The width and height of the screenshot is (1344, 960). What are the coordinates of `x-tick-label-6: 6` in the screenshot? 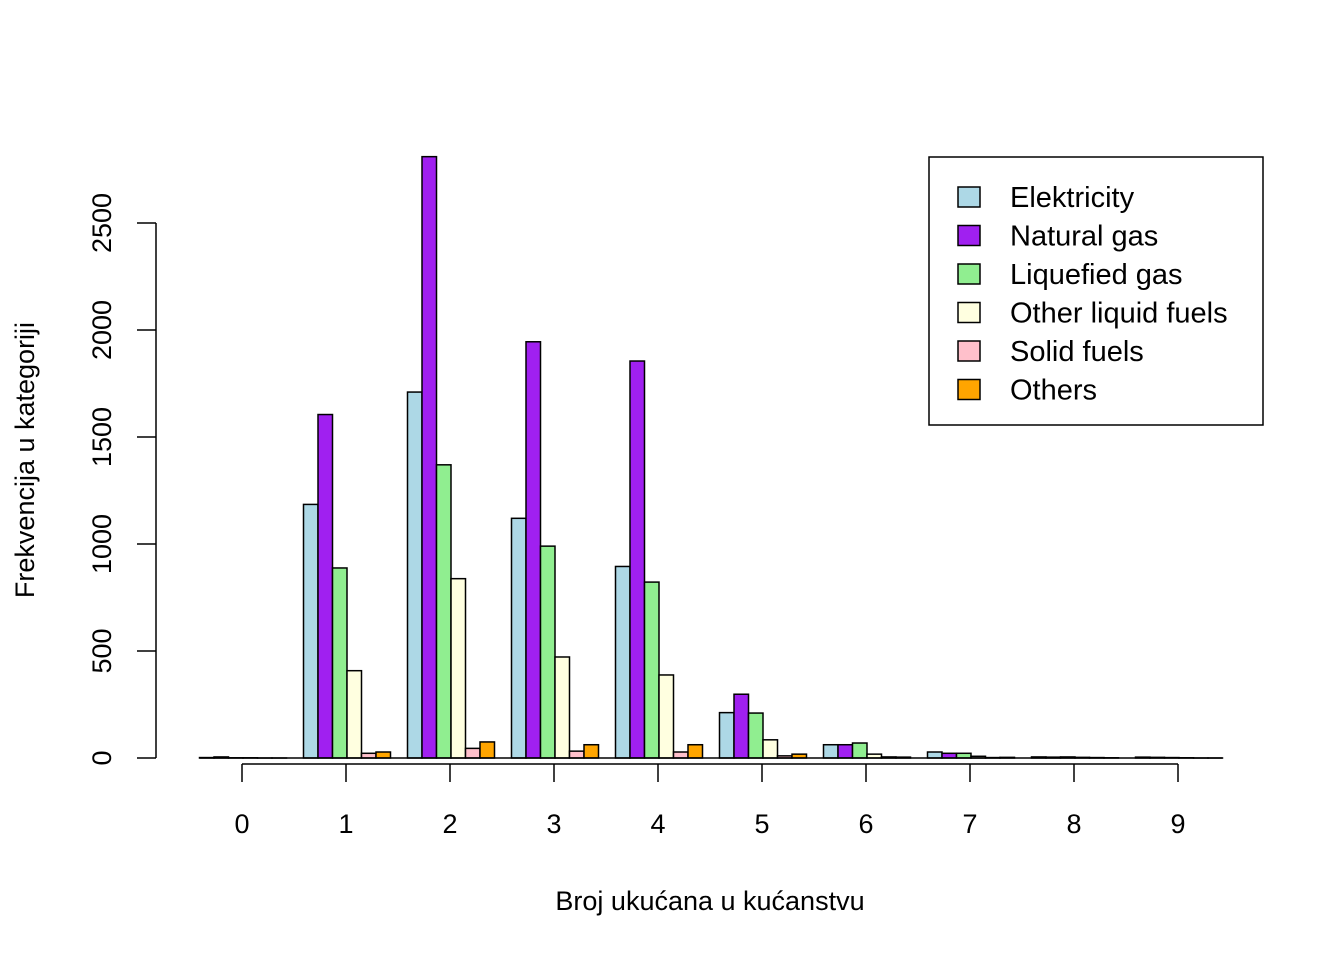 It's located at (865, 824).